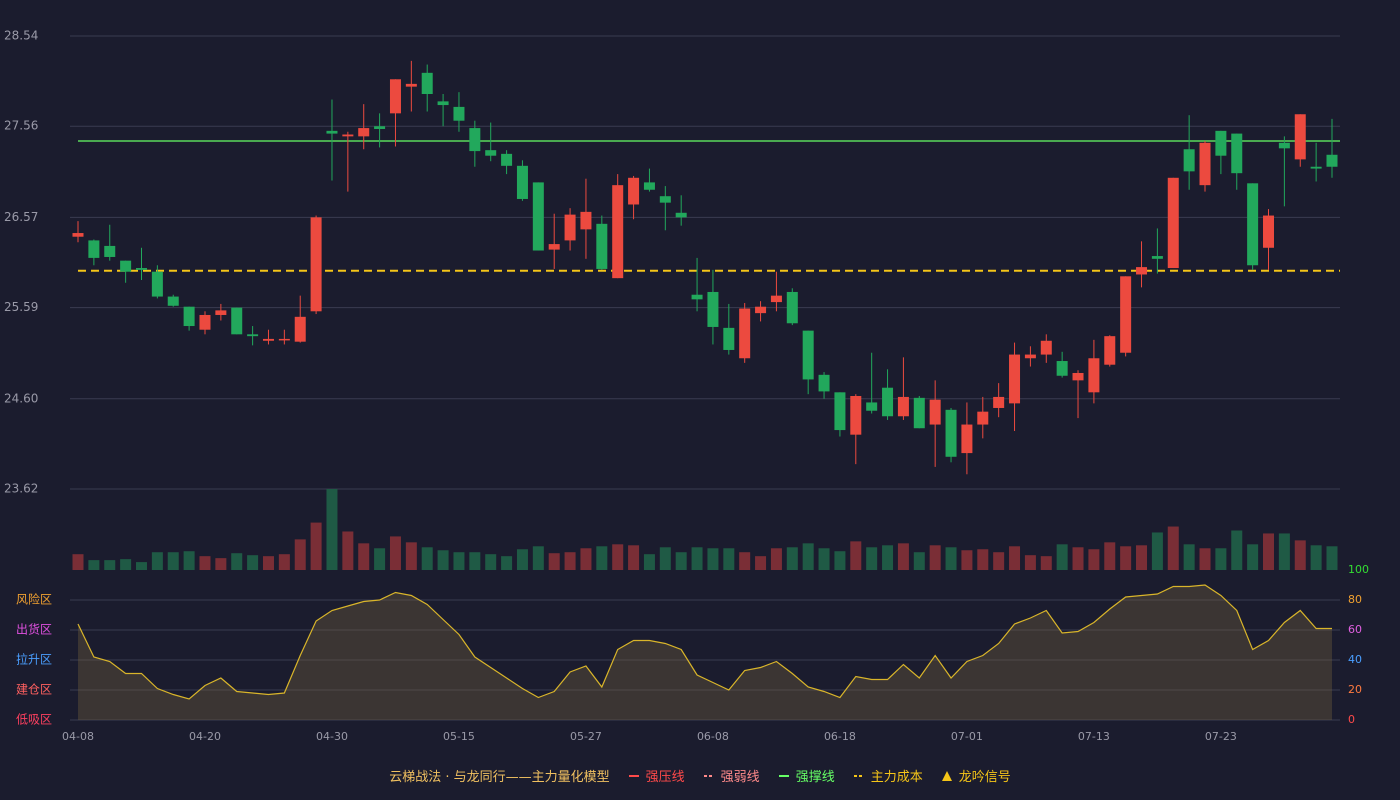 This screenshot has height=800, width=1400. Describe the element at coordinates (1351, 719) in the screenshot. I see `y2-tick-label: 0` at that location.